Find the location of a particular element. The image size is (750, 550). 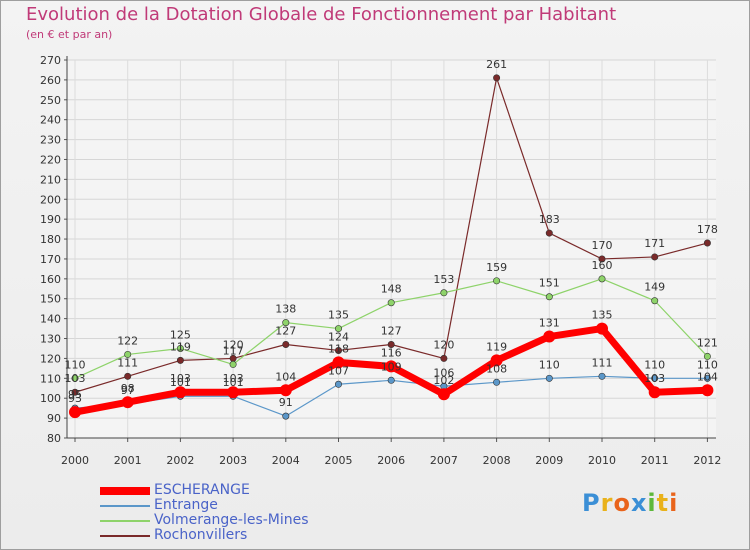

proxiti-logo: Proxiti is located at coordinates (630, 503).